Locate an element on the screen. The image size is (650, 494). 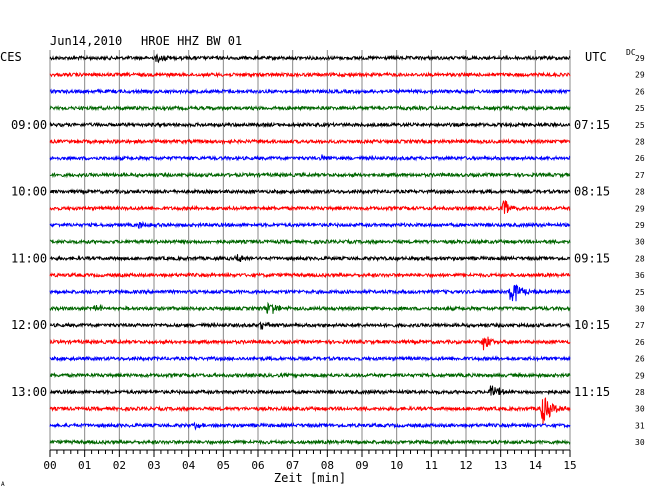
x-tick-label-10: 10 is located at coordinates (396, 465).